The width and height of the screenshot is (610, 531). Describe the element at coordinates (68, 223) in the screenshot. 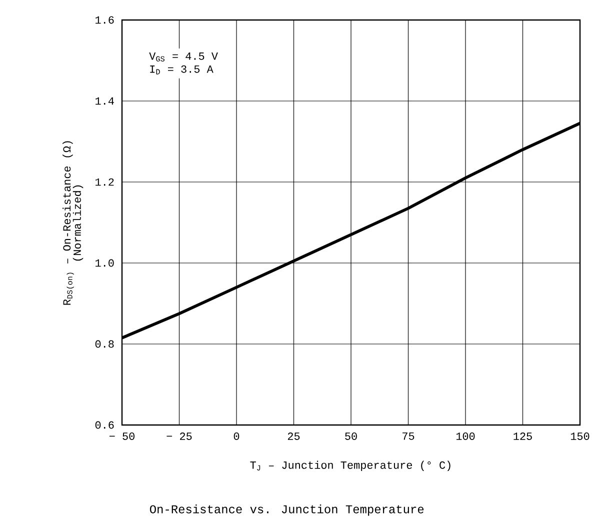

I see `text: R$_{DS(on)}$ – On-Resistance (Ω)` at that location.